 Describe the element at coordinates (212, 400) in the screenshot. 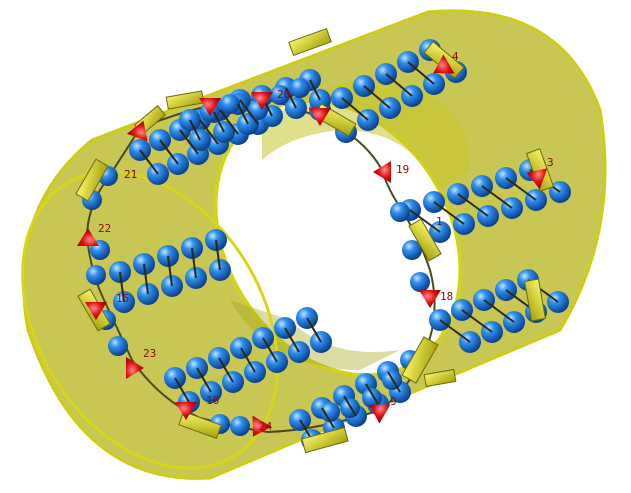

I see `label-16: 16` at that location.